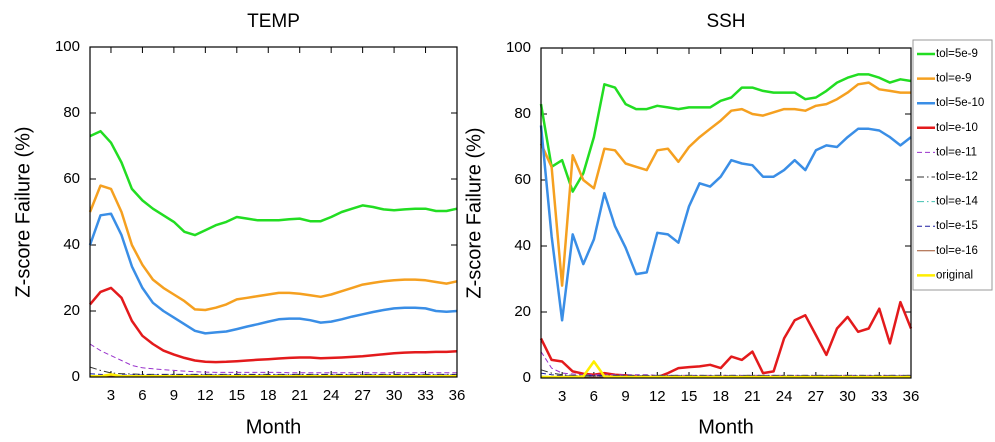  Describe the element at coordinates (957, 54) in the screenshot. I see `legend-label: tol=5e-9` at that location.